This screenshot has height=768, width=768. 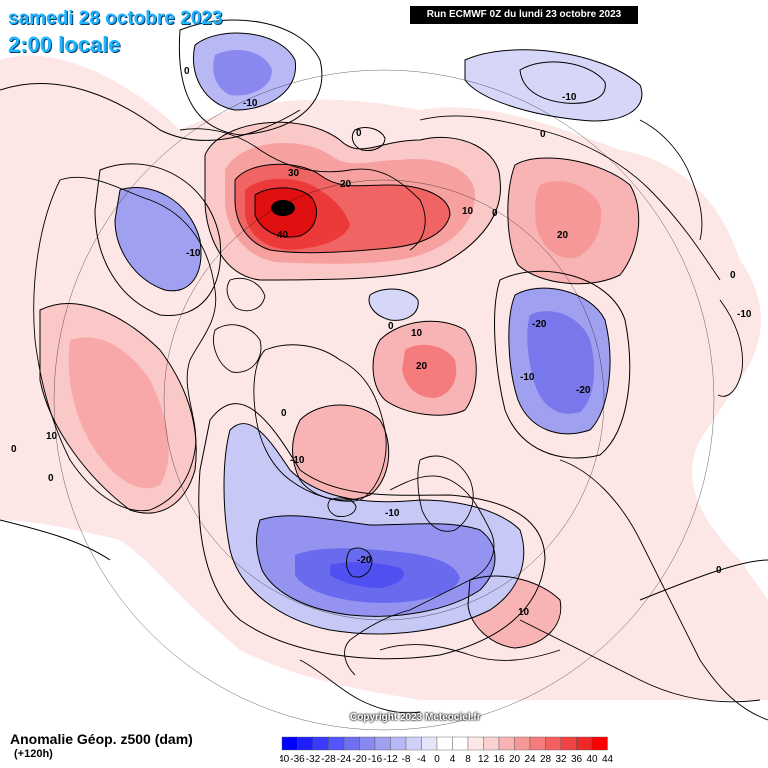 I want to click on copyright: Copyright 2023 Meteociel.fr, so click(x=415, y=717).